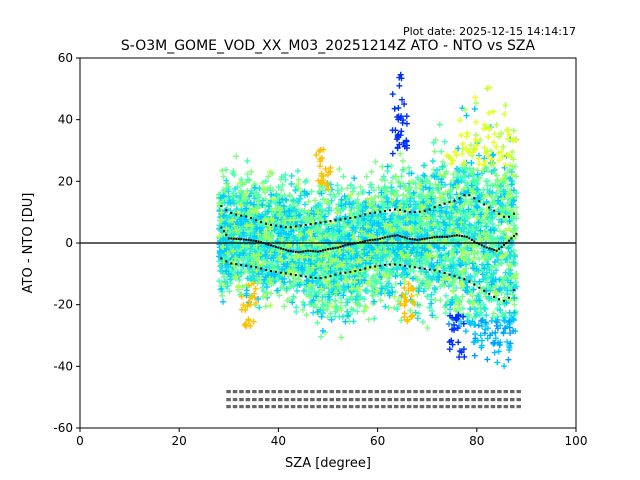  I want to click on y-tick-label: -60, so click(63, 428).